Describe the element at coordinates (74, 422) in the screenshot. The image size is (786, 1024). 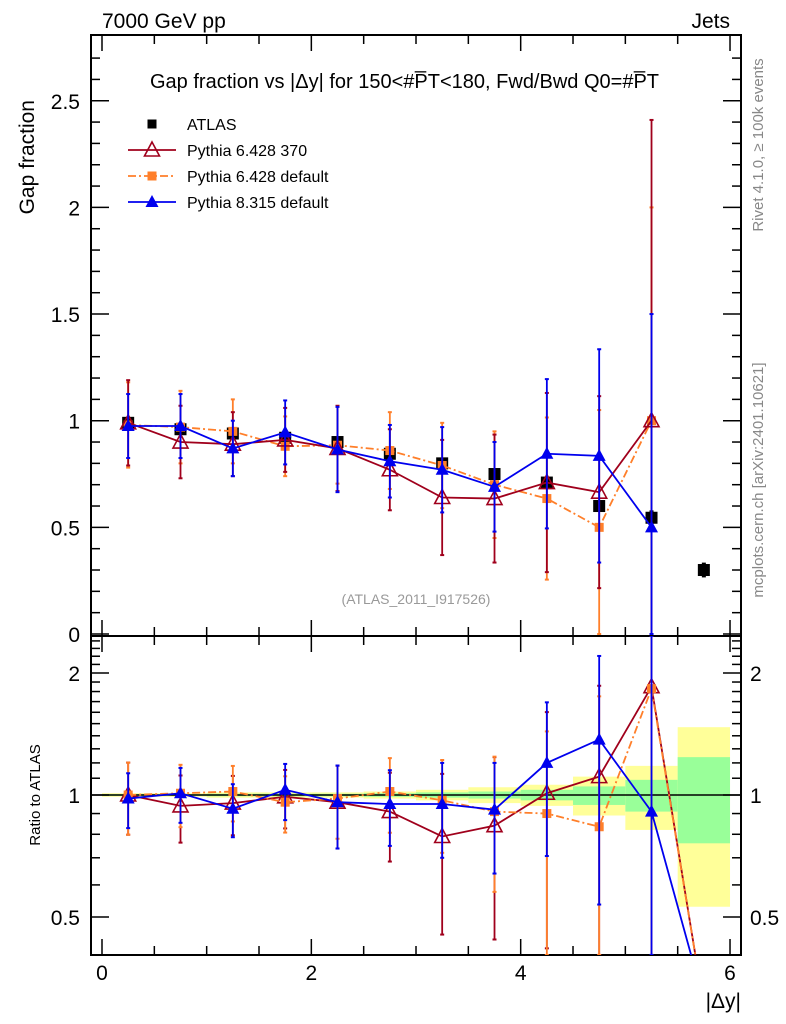
I see `y-tick-label: 1` at that location.